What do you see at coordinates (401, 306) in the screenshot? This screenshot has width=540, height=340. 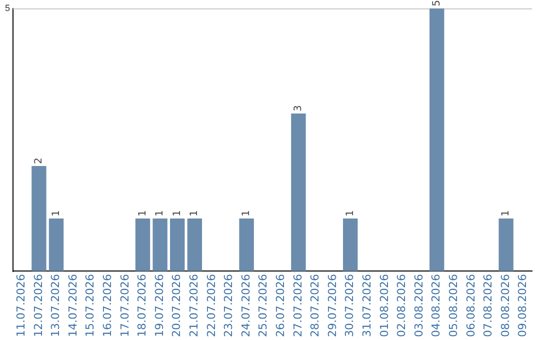 I see `x-tick-label: 02.08.2026` at bounding box center [401, 306].